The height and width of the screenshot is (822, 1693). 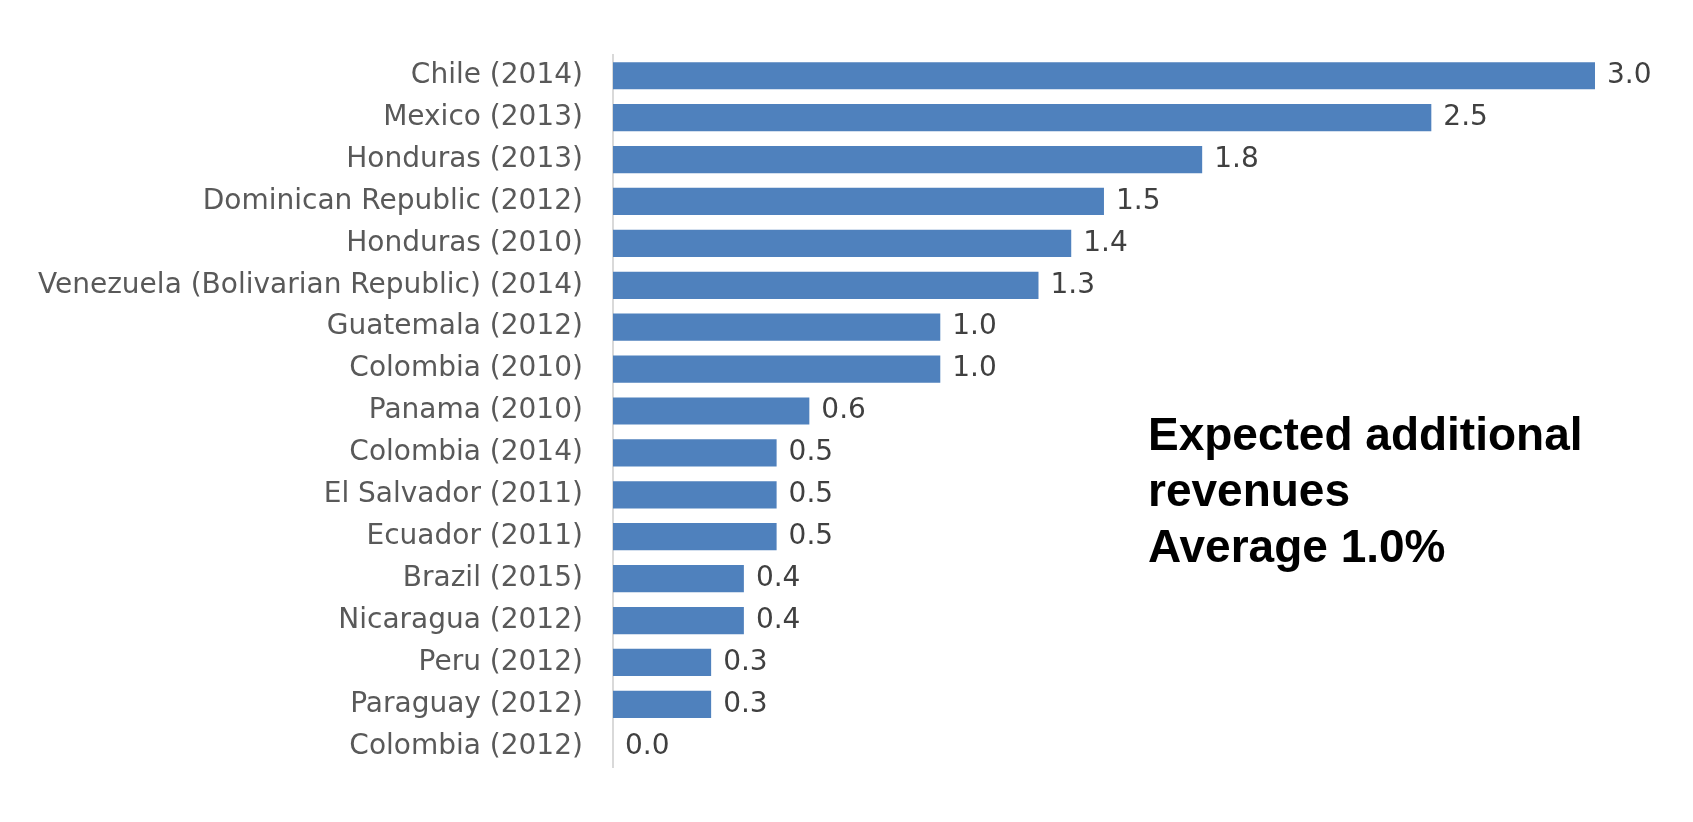 What do you see at coordinates (310, 283) in the screenshot?
I see `y-tick-label: Venezuela (Bolivarian Republic) (2014)` at bounding box center [310, 283].